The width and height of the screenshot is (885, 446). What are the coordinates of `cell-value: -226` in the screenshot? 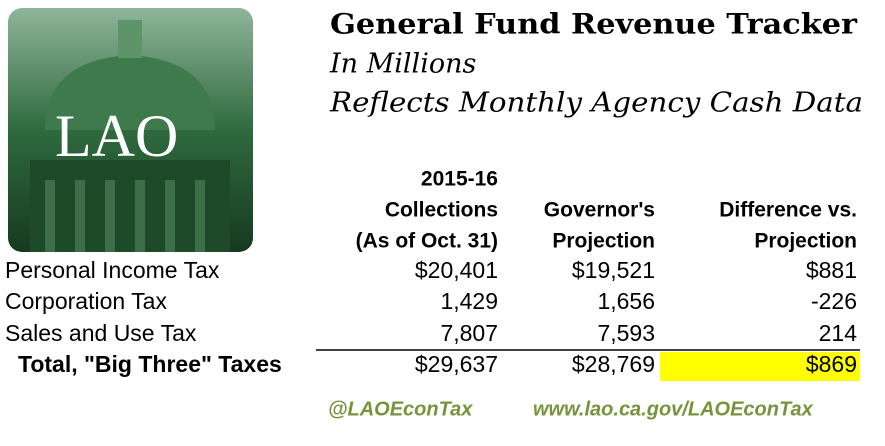 It's located at (834, 301).